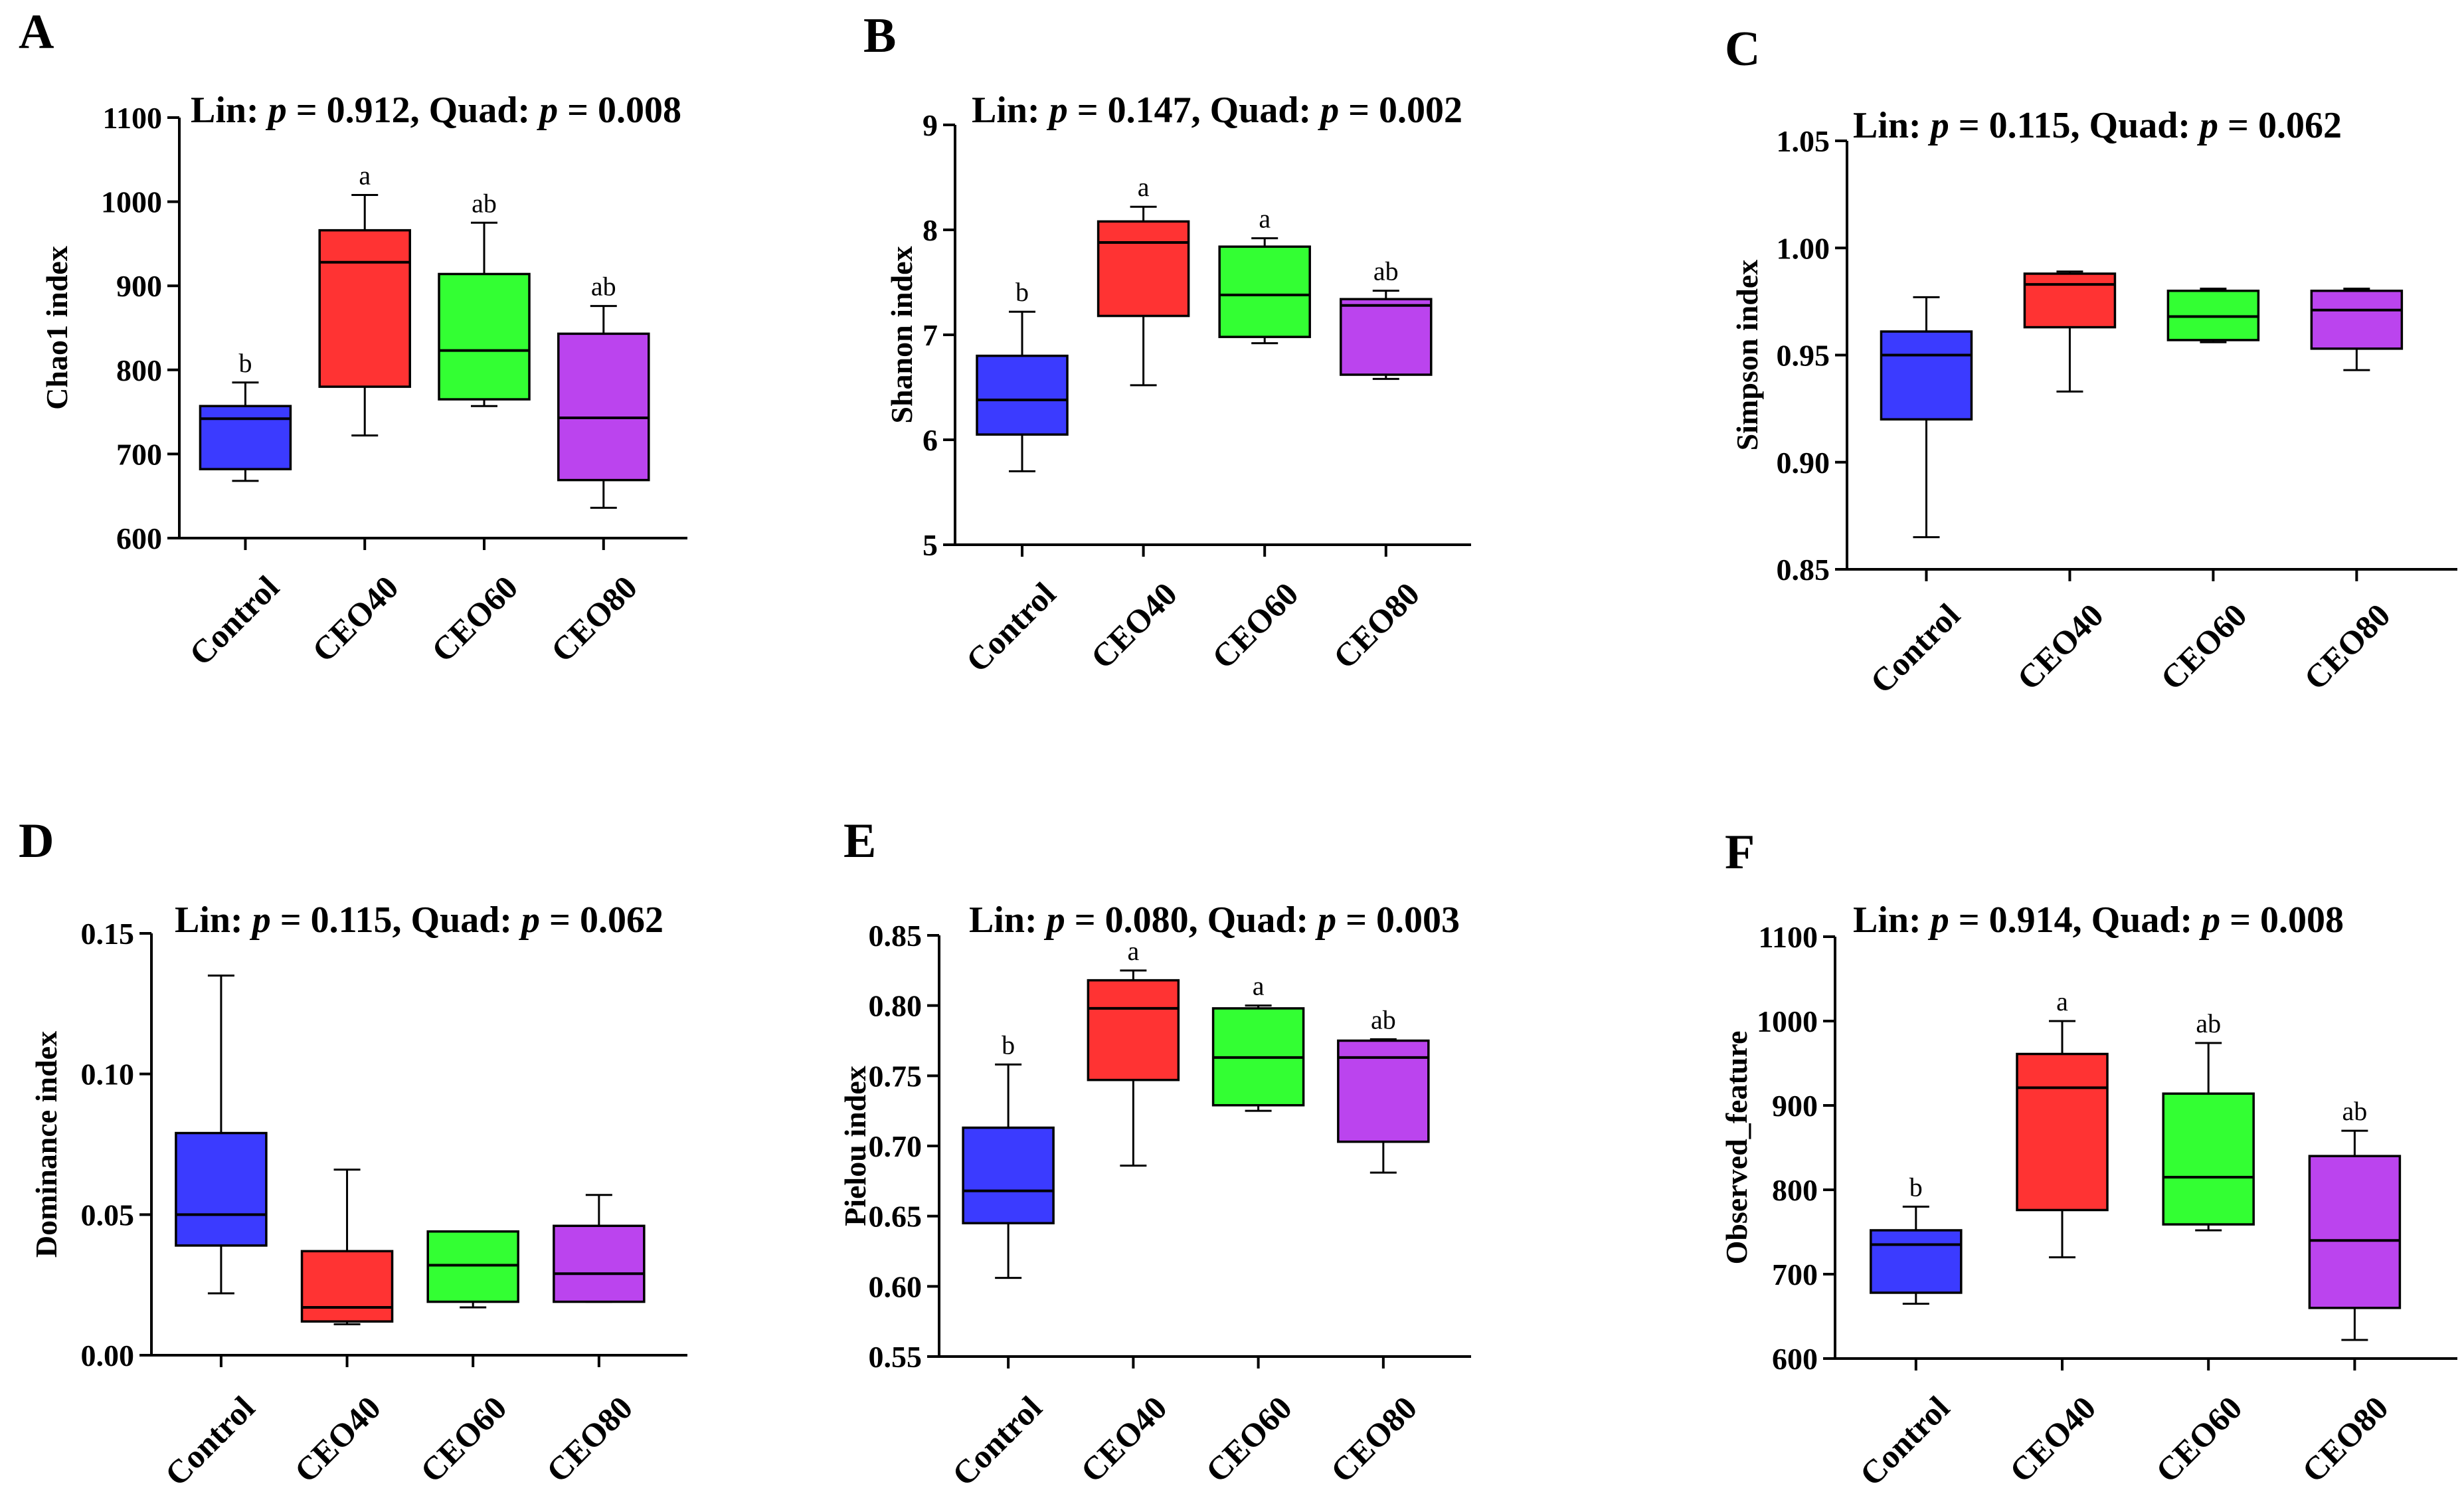 The width and height of the screenshot is (2464, 1510). I want to click on panel-title: Lin: p = 0.115, Quad: p = 0.062, so click(419, 920).